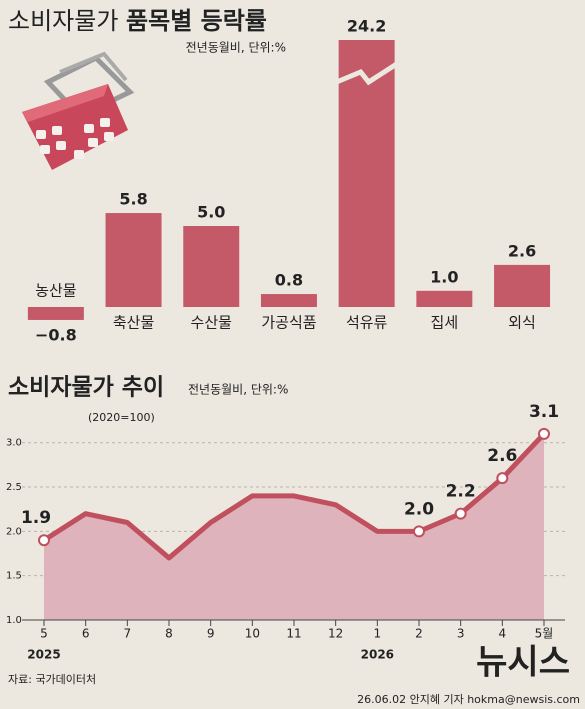  Describe the element at coordinates (461, 634) in the screenshot. I see `x-tick-label: 3` at that location.